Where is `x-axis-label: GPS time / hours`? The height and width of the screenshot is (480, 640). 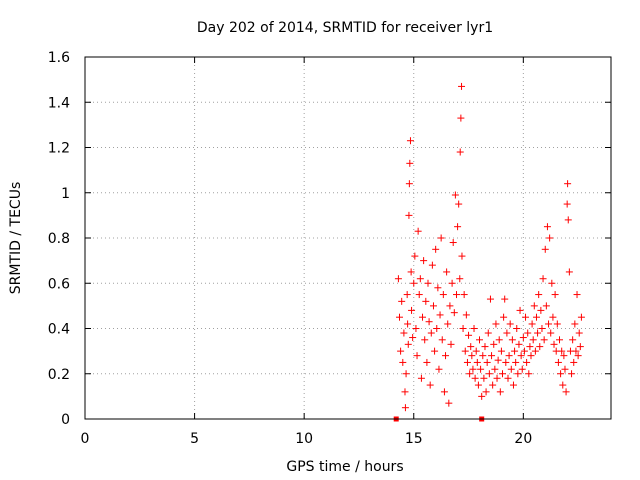 x-axis-label: GPS time / hours is located at coordinates (344, 467).